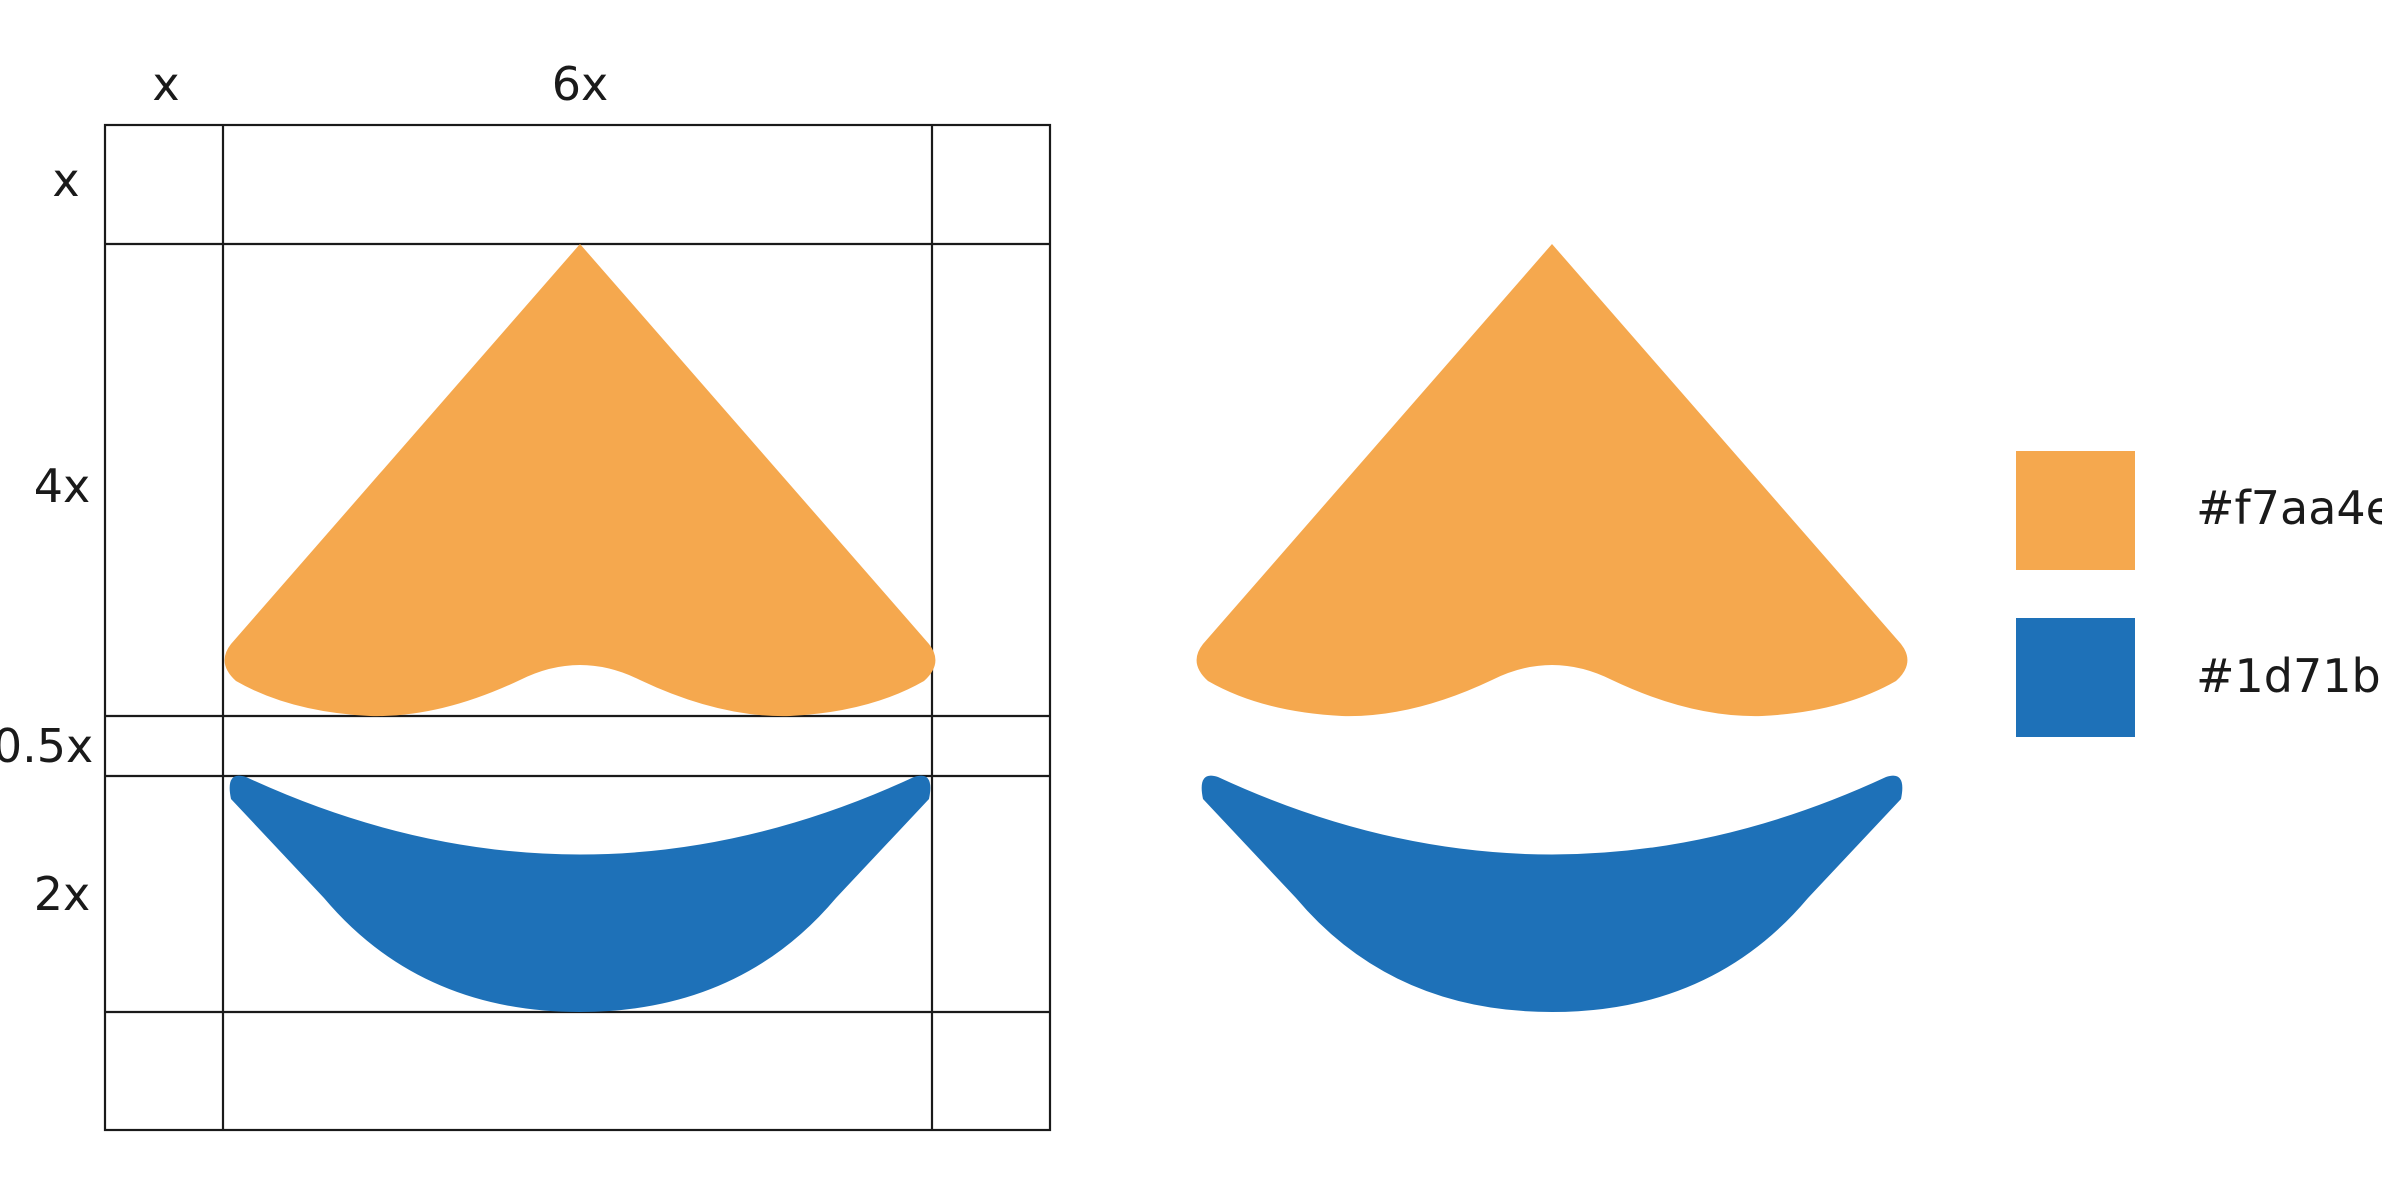  Describe the element at coordinates (165, 84) in the screenshot. I see `column-label-x: x` at that location.